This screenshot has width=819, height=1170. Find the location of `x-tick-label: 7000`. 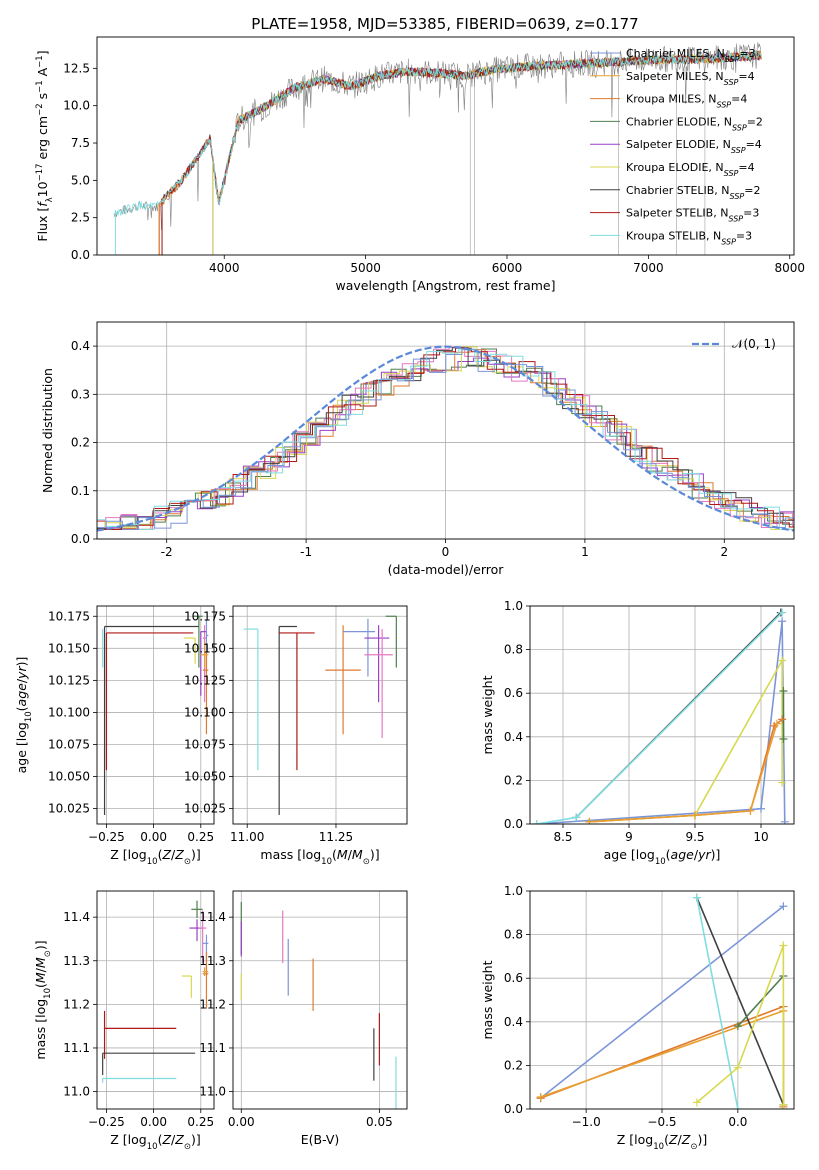

x-tick-label: 7000 is located at coordinates (648, 268).